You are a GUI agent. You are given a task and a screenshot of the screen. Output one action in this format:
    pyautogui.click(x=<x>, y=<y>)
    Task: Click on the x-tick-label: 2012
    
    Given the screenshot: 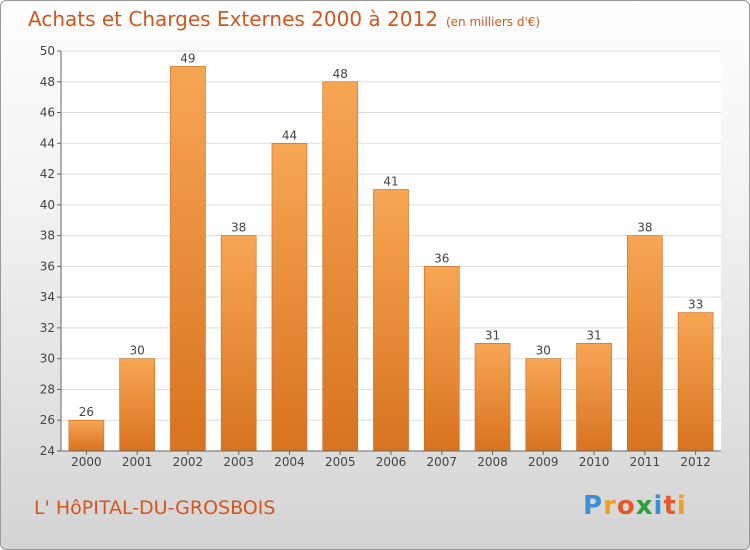 What is the action you would take?
    pyautogui.click(x=695, y=462)
    